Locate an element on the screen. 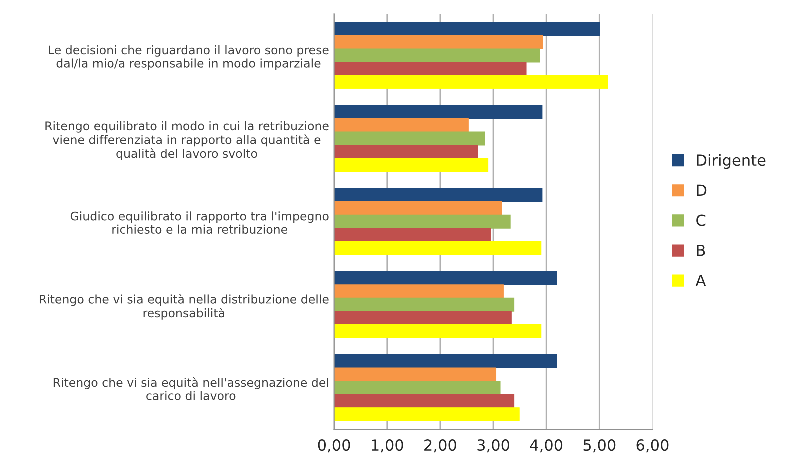  y-tick-label: Ritengo equilibrato il modo in cui la retribuzione viene differenziata in rapporto alla quantità e qualità del lavoro svolto is located at coordinates (187, 140).